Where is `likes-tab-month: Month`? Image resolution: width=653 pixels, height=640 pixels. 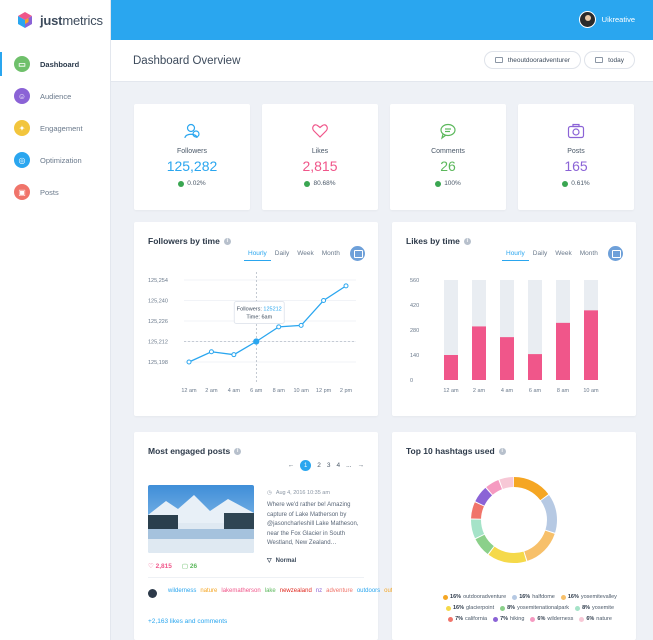
likes-tab-month: Month is located at coordinates (588, 253).